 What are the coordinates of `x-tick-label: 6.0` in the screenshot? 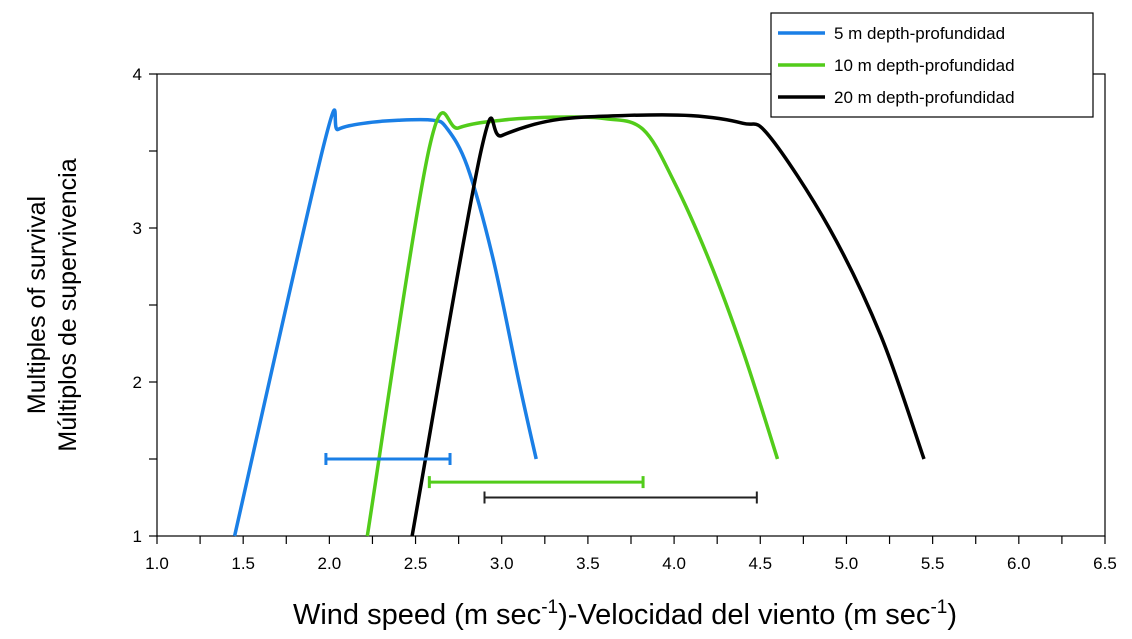 It's located at (1019, 563).